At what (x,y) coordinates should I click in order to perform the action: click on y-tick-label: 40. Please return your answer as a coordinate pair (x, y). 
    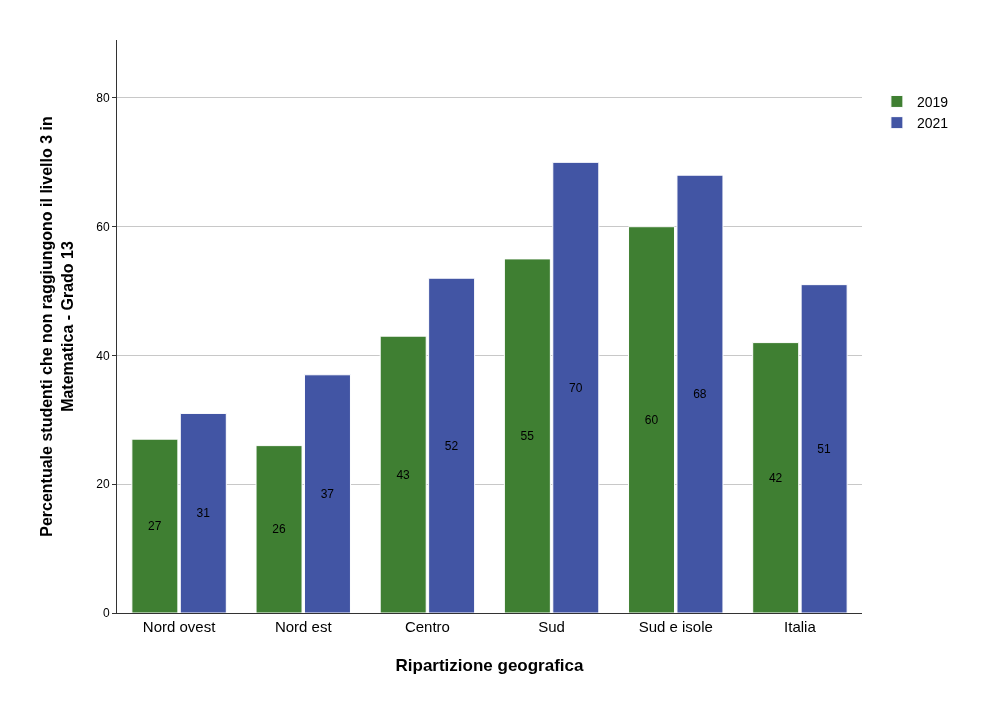
    Looking at the image, I should click on (103, 355).